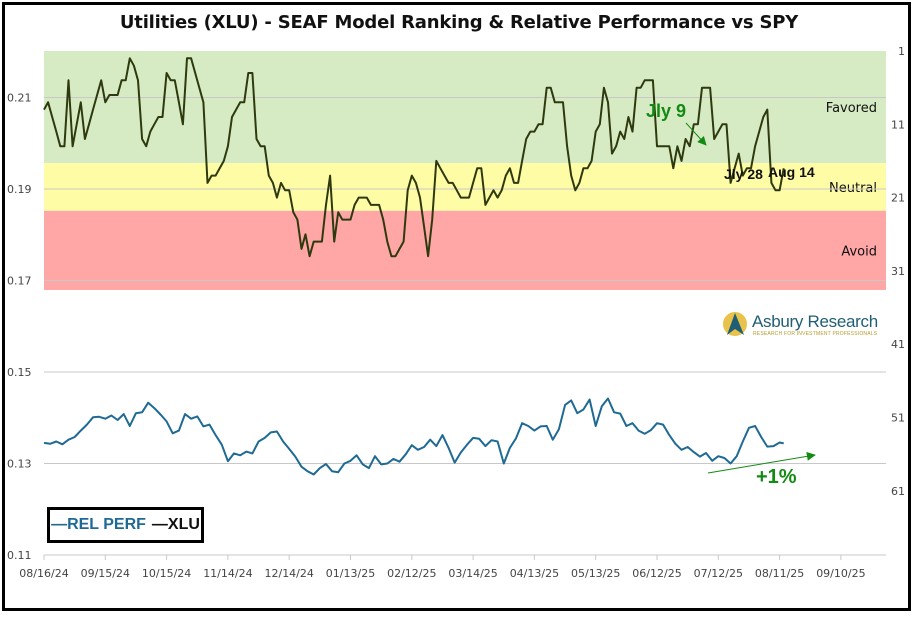 The height and width of the screenshot is (620, 918). What do you see at coordinates (166, 573) in the screenshot?
I see `x-tick-label: 10/15/24` at bounding box center [166, 573].